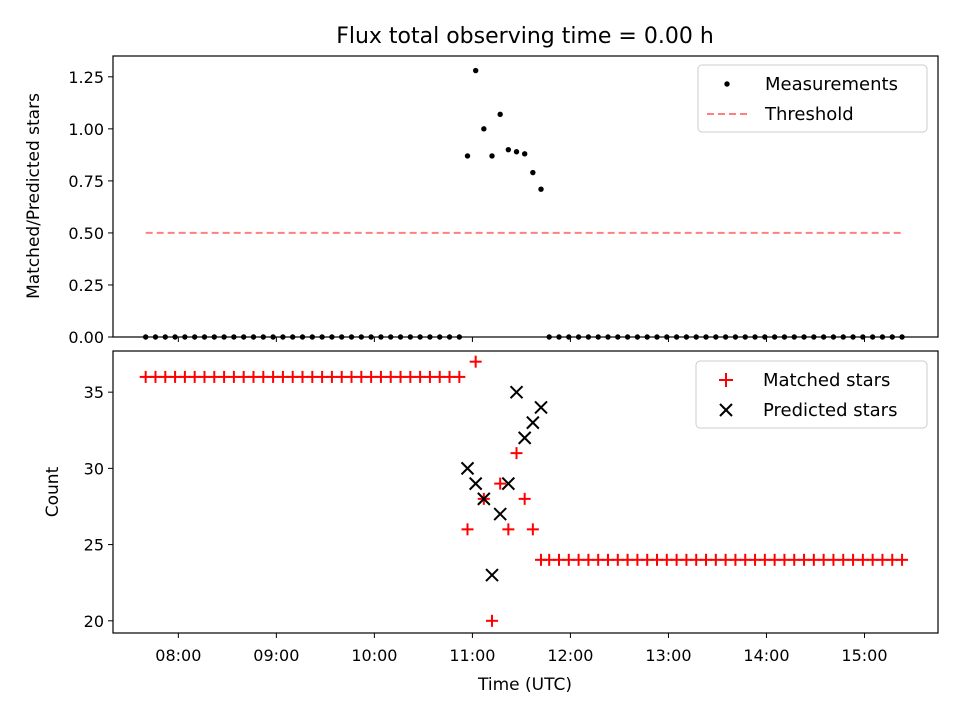 This screenshot has width=960, height=720. Describe the element at coordinates (86, 129) in the screenshot. I see `top-ytick-label: 1.00` at that location.